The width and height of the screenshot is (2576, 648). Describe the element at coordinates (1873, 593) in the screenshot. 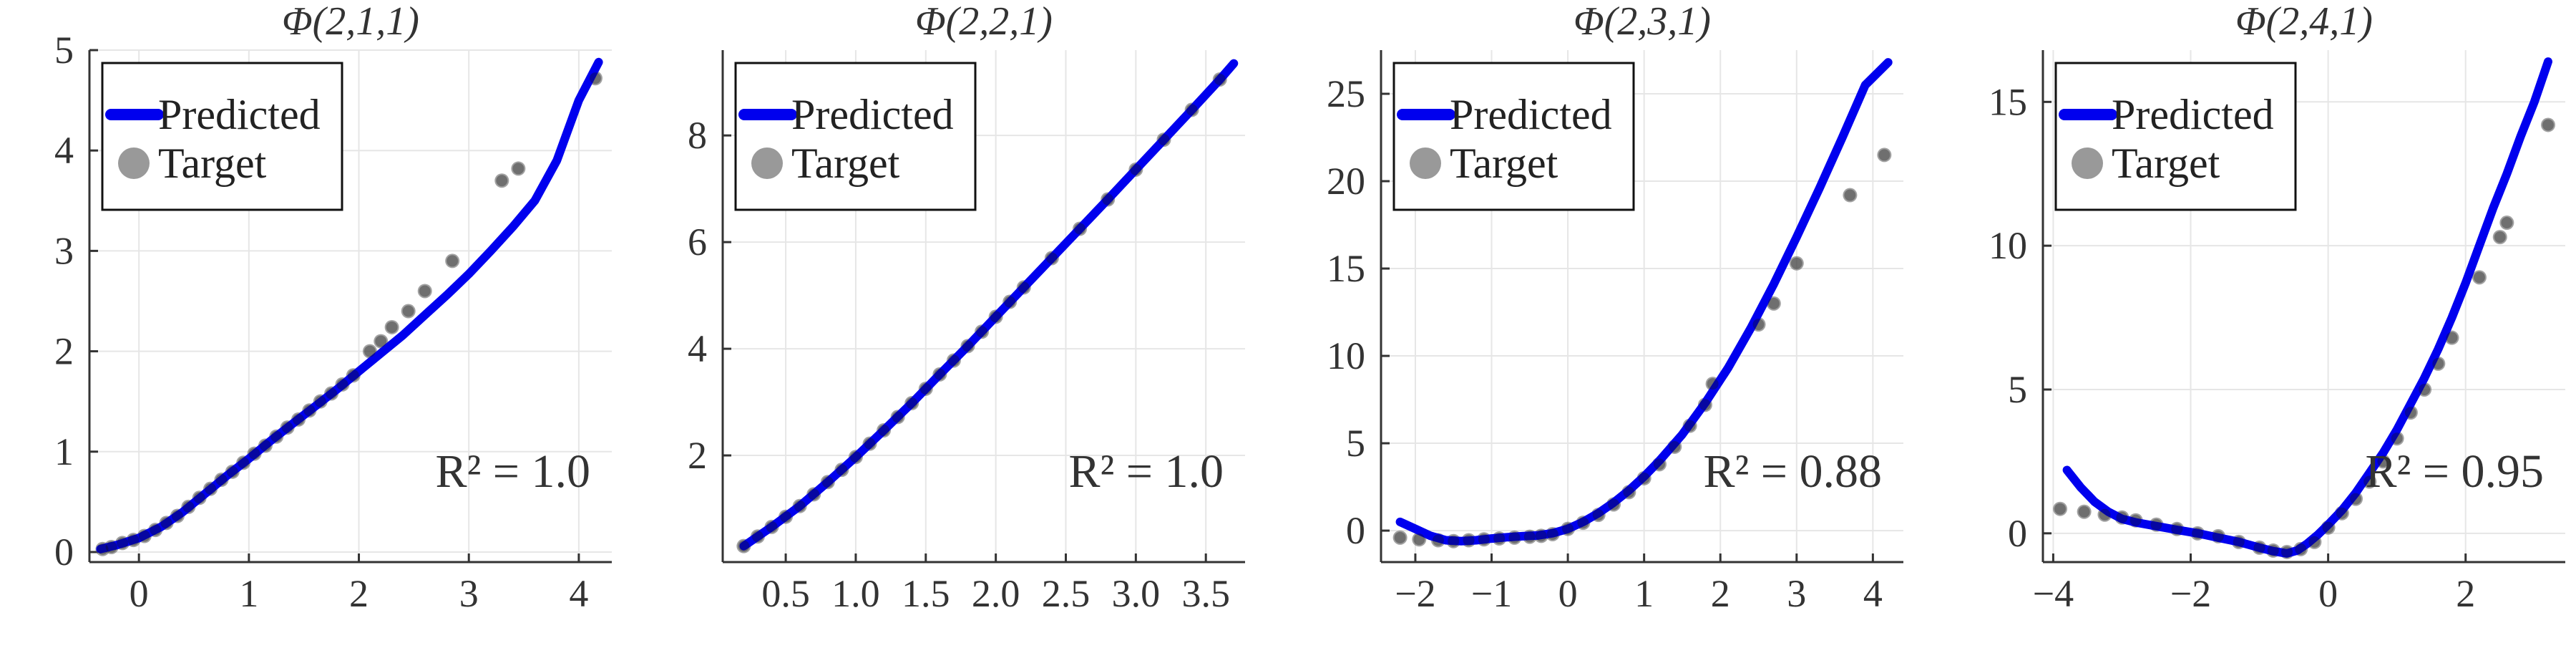

I see `x-tick-label: 4` at that location.